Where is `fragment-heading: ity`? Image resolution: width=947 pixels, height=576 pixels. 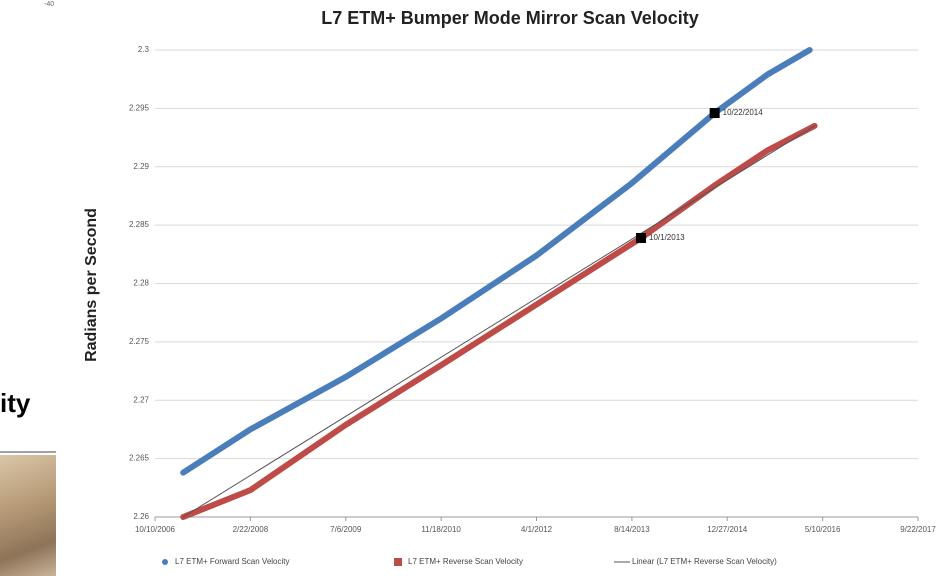
fragment-heading: ity is located at coordinates (15, 403).